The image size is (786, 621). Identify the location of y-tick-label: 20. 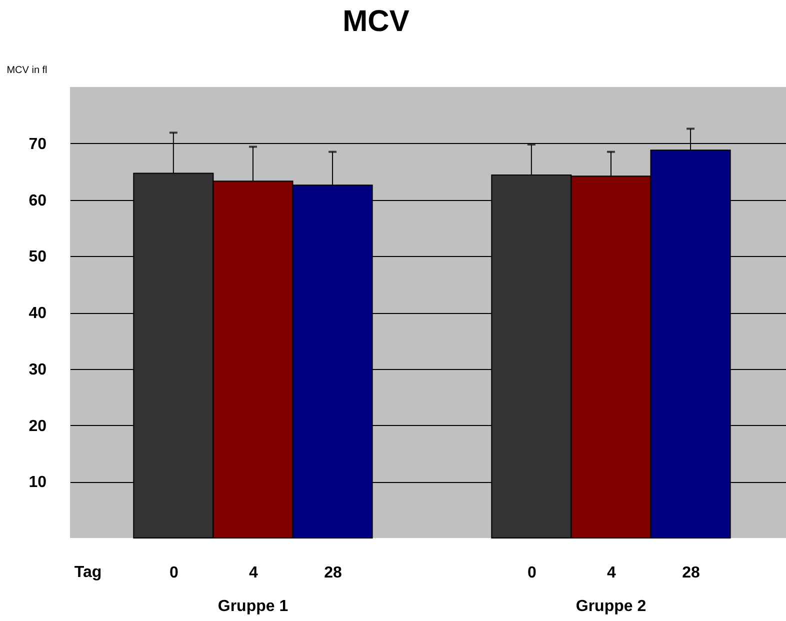
(37, 426).